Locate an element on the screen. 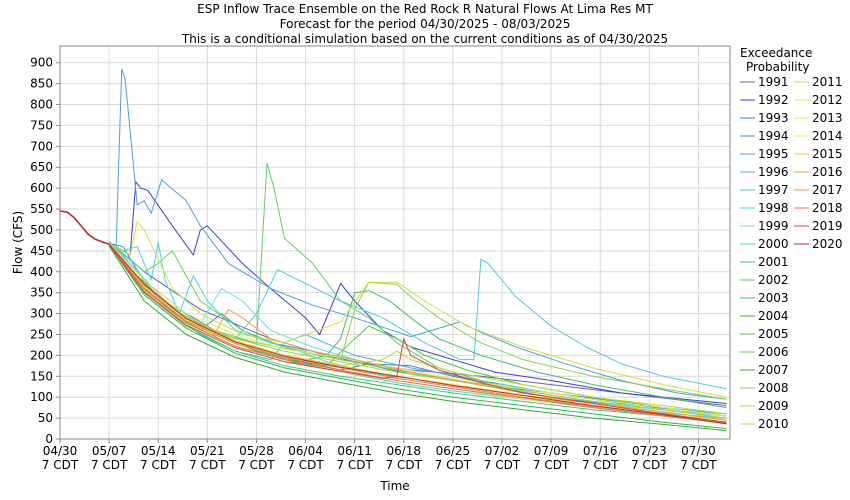  legend-entry: 2003 is located at coordinates (773, 298).